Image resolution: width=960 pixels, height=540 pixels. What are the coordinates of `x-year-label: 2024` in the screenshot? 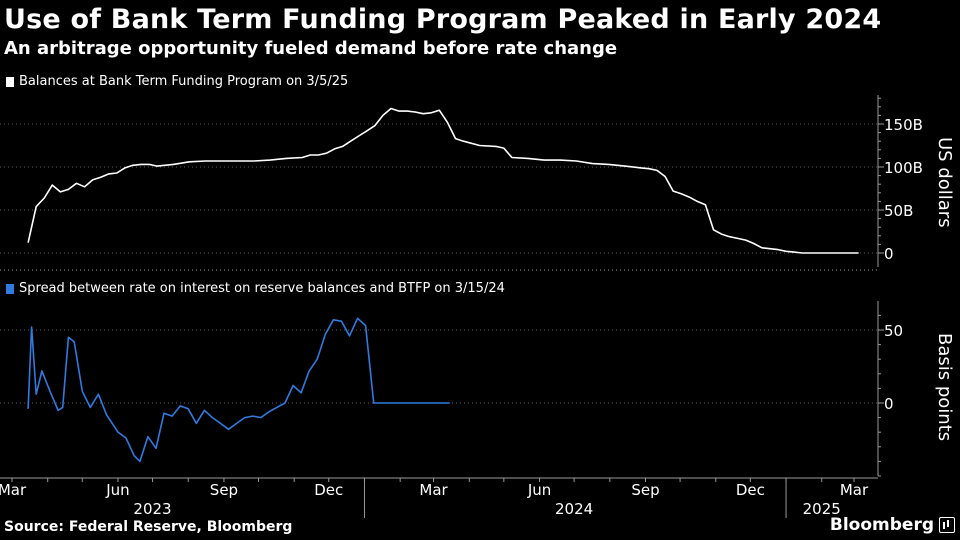 It's located at (574, 509).